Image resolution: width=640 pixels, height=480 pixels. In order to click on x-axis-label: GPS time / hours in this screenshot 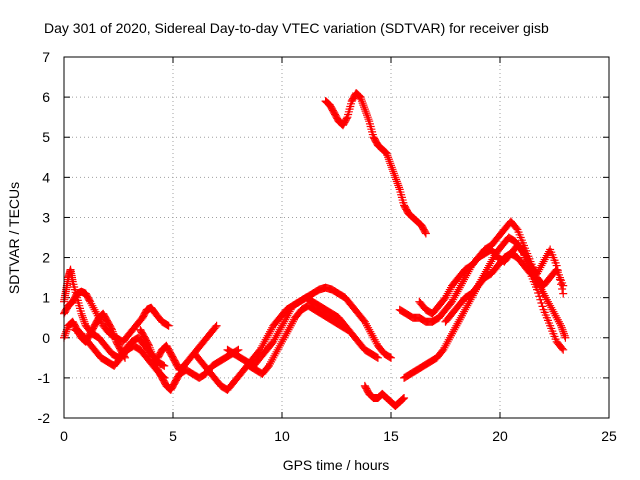, I will do `click(336, 465)`.